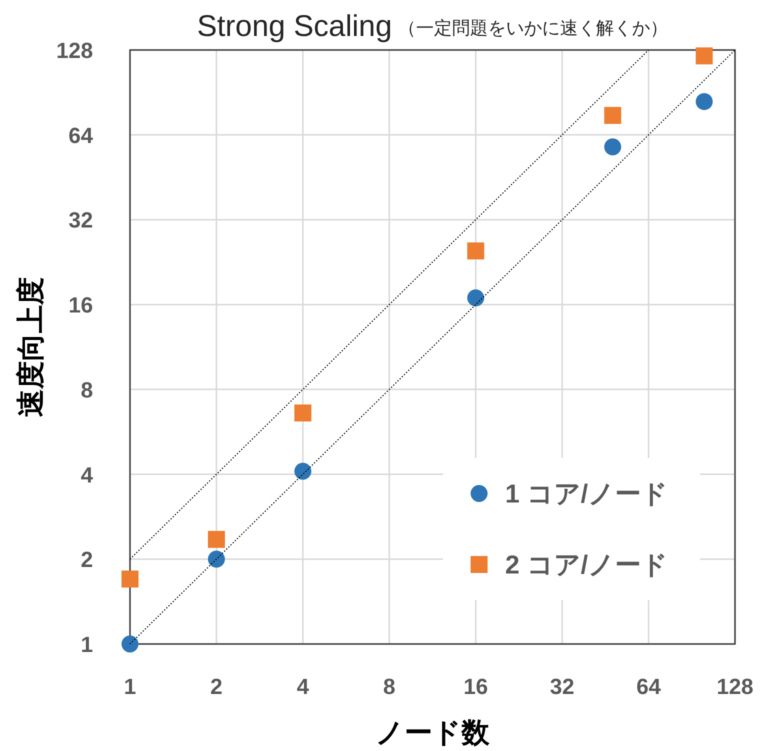 The height and width of the screenshot is (751, 762). Describe the element at coordinates (87, 475) in the screenshot. I see `y-tick-label: 4` at that location.